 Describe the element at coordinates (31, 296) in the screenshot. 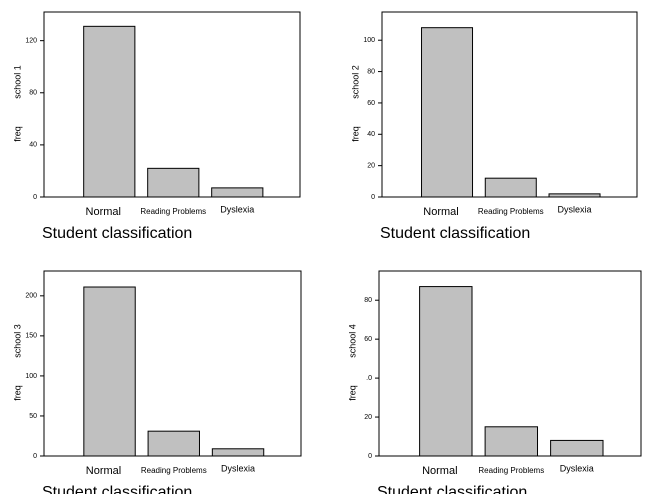

I see `y-tick-label: 200` at that location.